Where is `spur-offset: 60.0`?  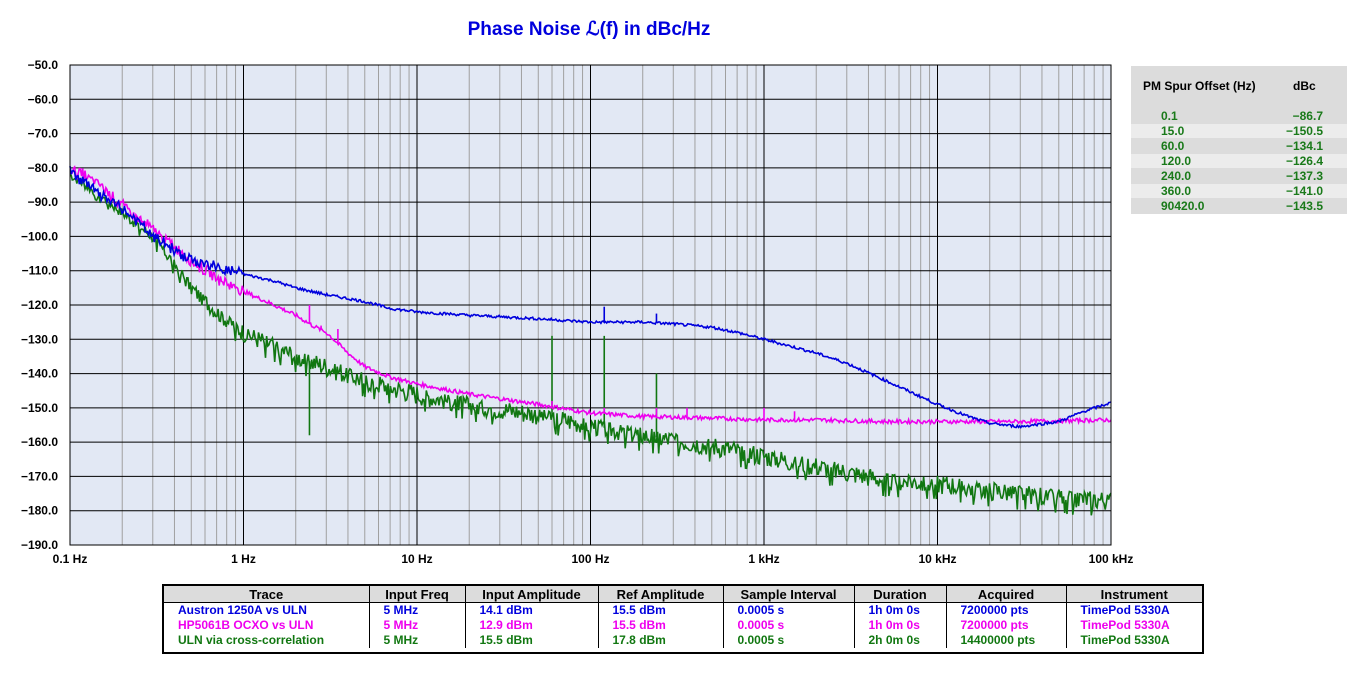 spur-offset: 60.0 is located at coordinates (1173, 146).